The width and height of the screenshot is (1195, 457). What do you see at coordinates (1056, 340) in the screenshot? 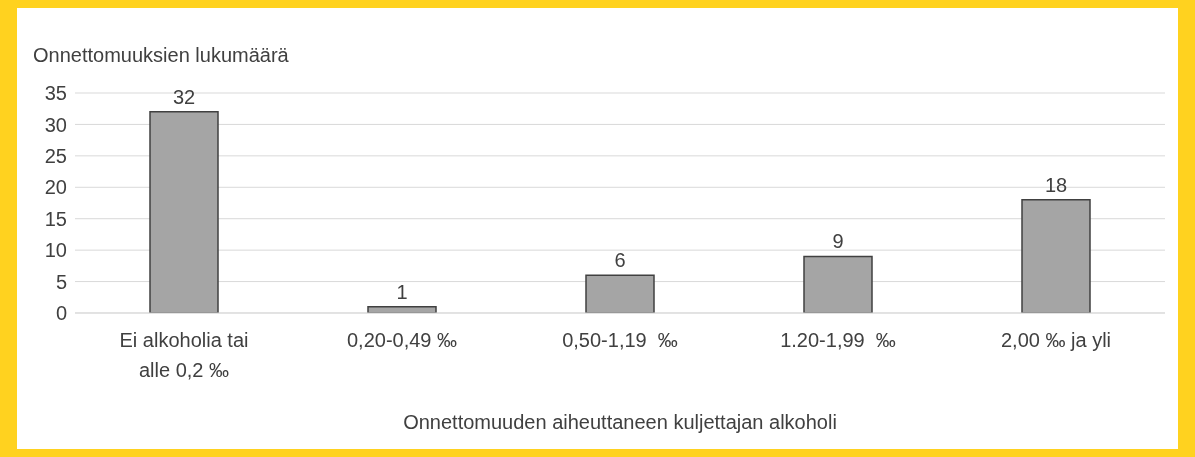
I see `x-tick-label: 2,00 ‰ ja yli` at bounding box center [1056, 340].